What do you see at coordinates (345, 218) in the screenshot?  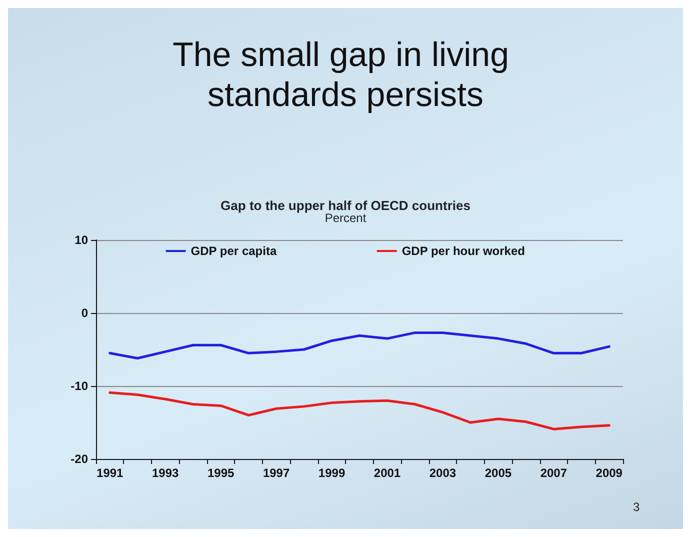 I see `text: Percent` at bounding box center [345, 218].